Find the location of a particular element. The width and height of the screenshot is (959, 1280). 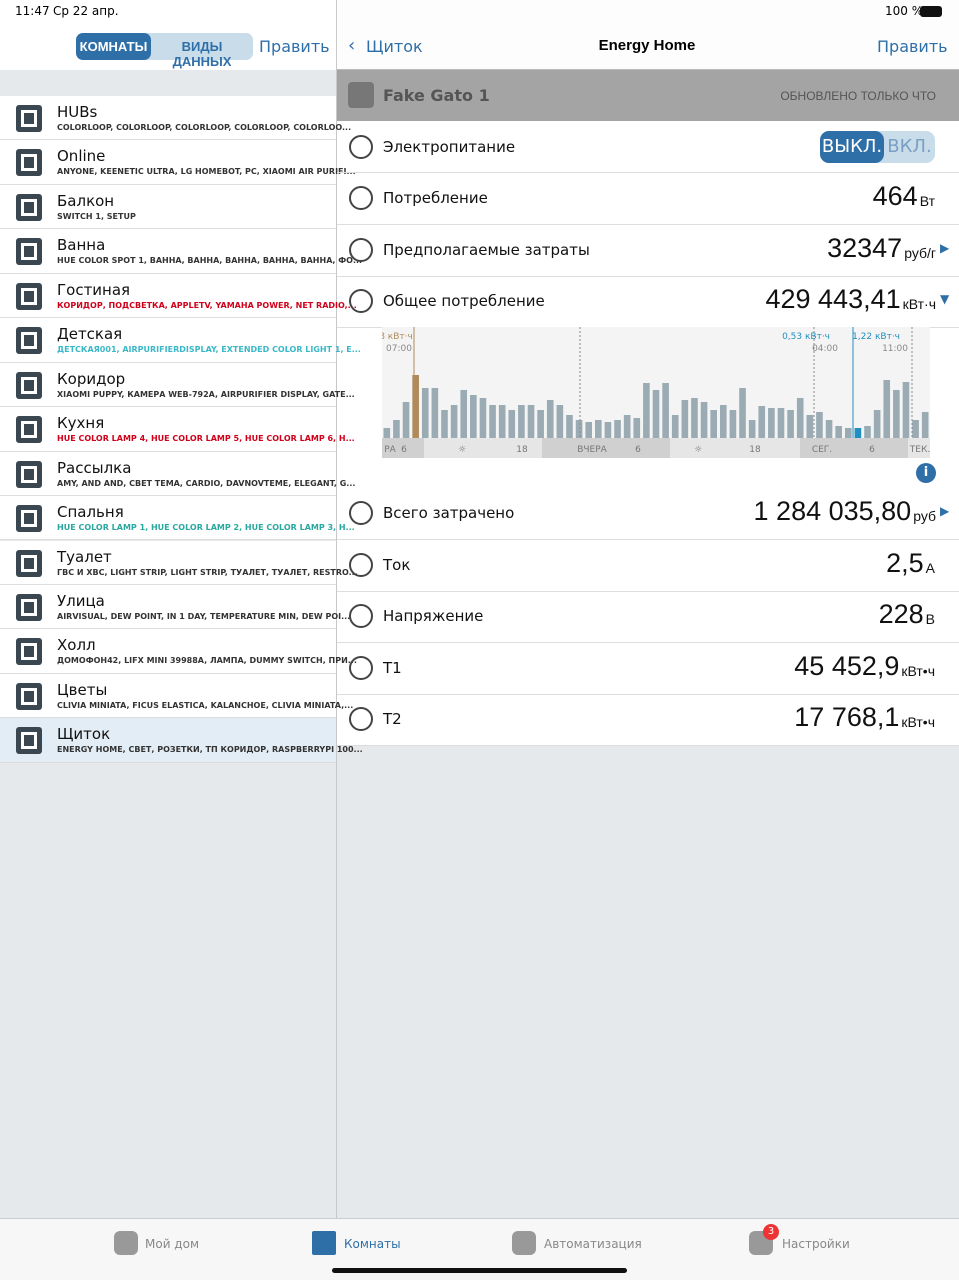

row-unit: руб is located at coordinates (924, 516).